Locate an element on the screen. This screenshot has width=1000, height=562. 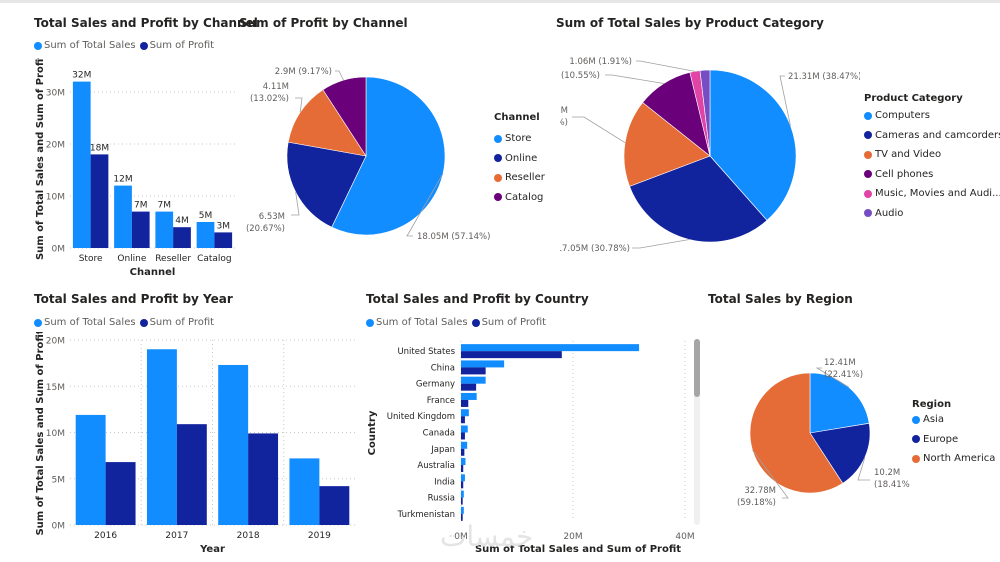
y-tick-label: Turkmenistan is located at coordinates (426, 515).